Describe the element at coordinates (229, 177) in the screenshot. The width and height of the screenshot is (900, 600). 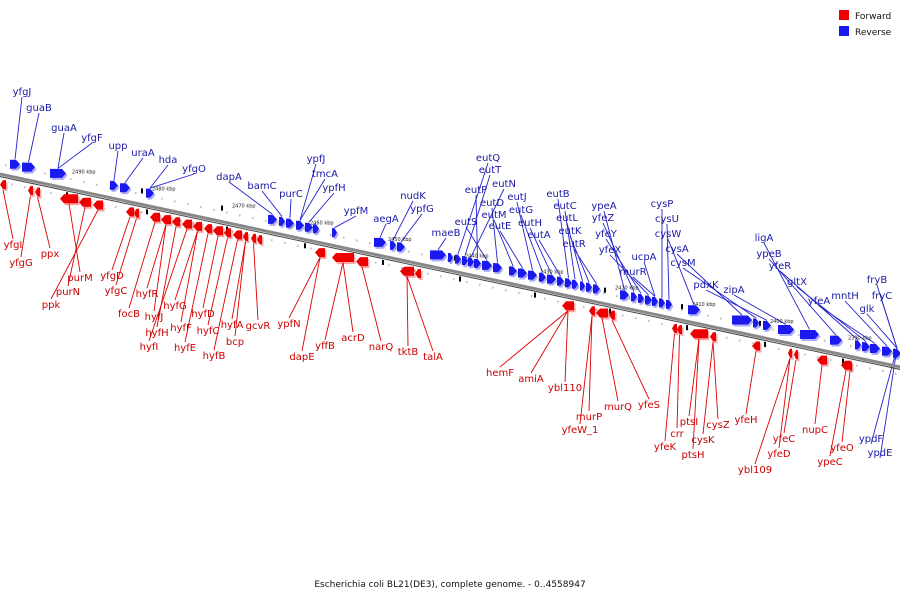
I see `gene-label-dapa: dapA` at that location.